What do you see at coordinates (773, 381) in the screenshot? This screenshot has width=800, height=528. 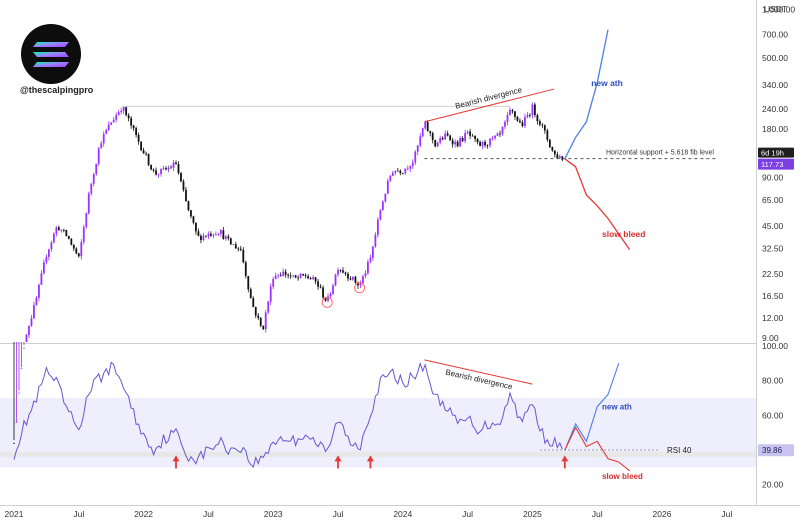 I see `rsi-tick-label: 80.00` at bounding box center [773, 381].